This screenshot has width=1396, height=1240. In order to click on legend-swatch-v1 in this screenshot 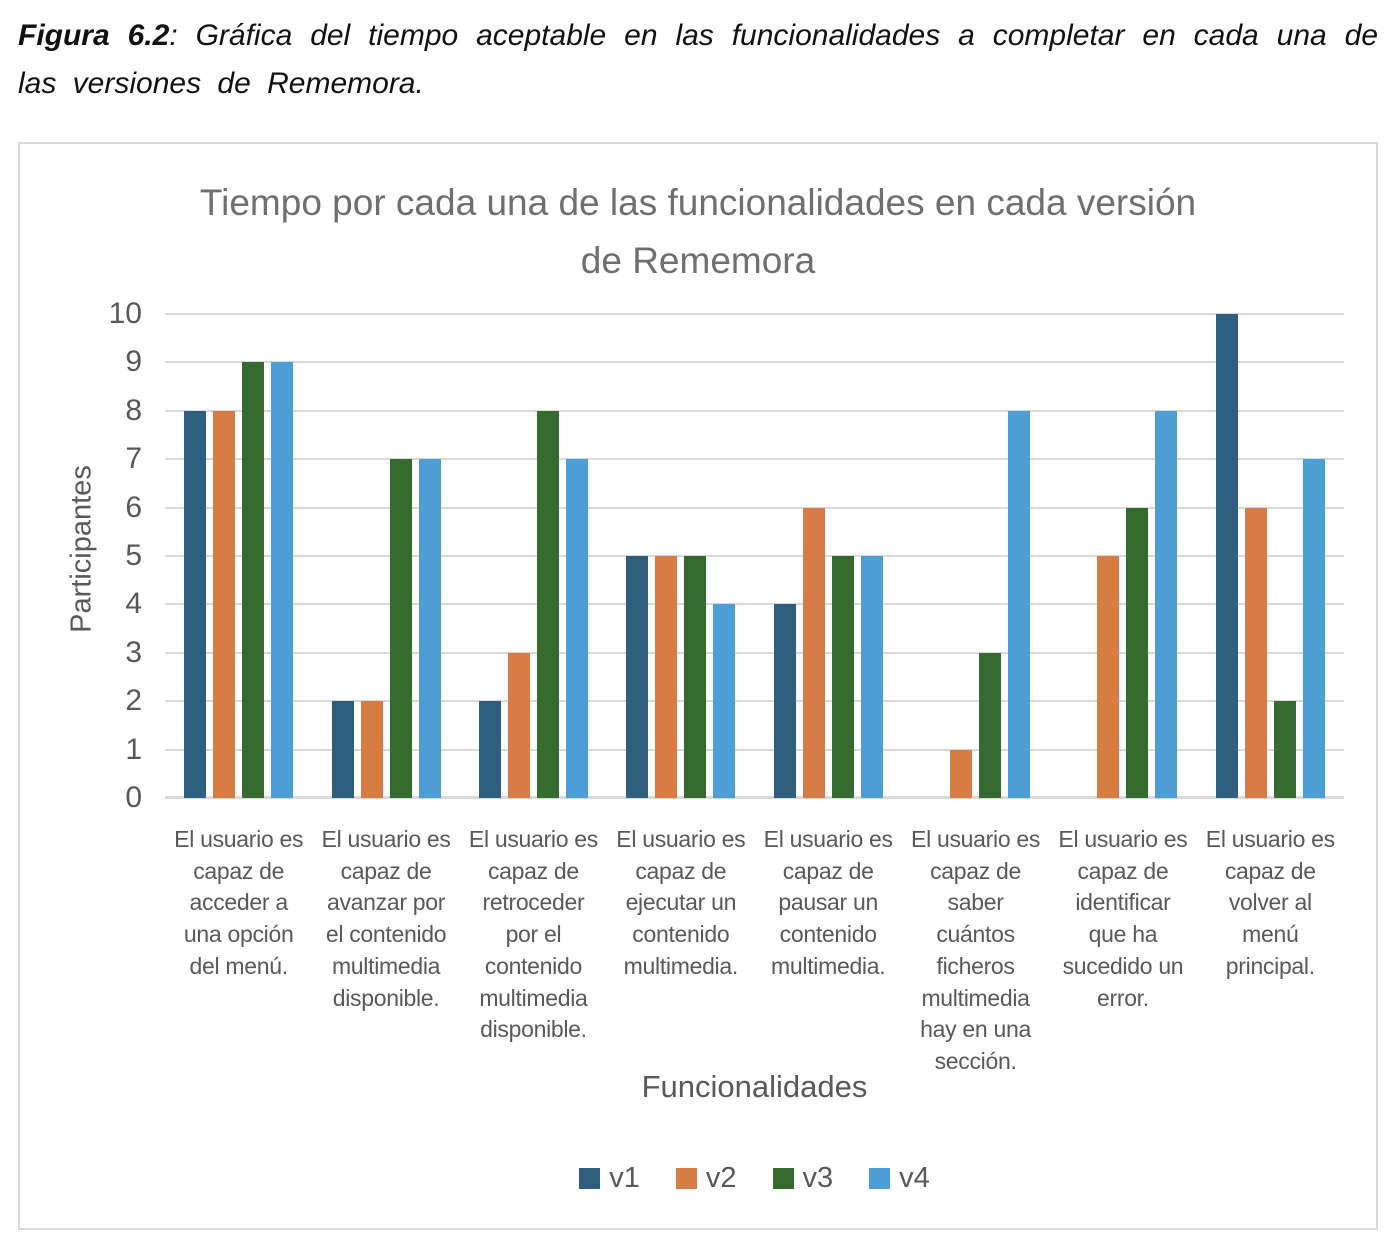, I will do `click(590, 1178)`.